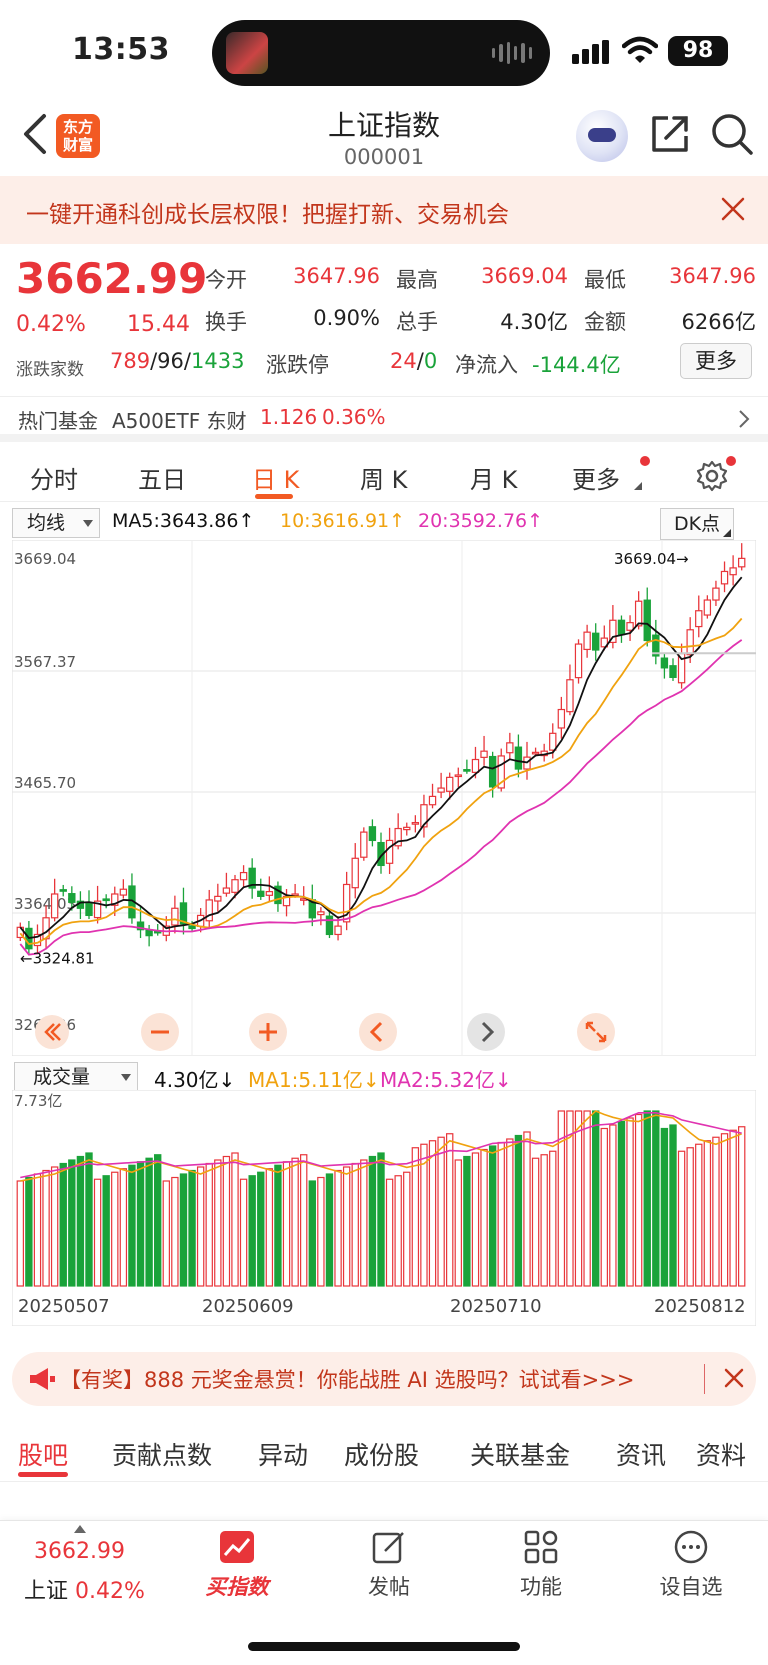 The height and width of the screenshot is (1665, 768). I want to click on breadth-label: 涨跌家数, so click(50, 370).